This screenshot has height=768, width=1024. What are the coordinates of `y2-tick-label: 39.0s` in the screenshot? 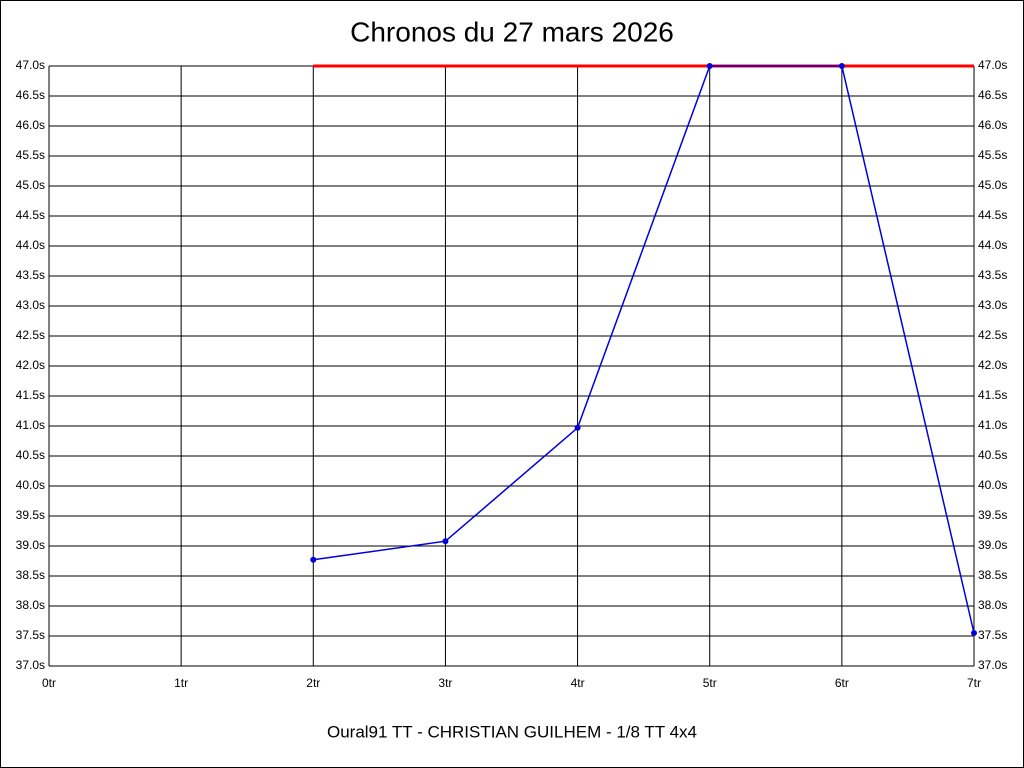 It's located at (992, 545).